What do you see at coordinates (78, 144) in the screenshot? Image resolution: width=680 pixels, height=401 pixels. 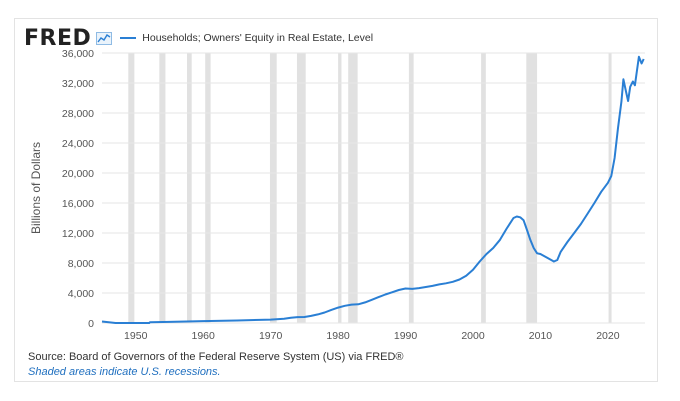 I see `y-tick-label: 24,000` at bounding box center [78, 144].